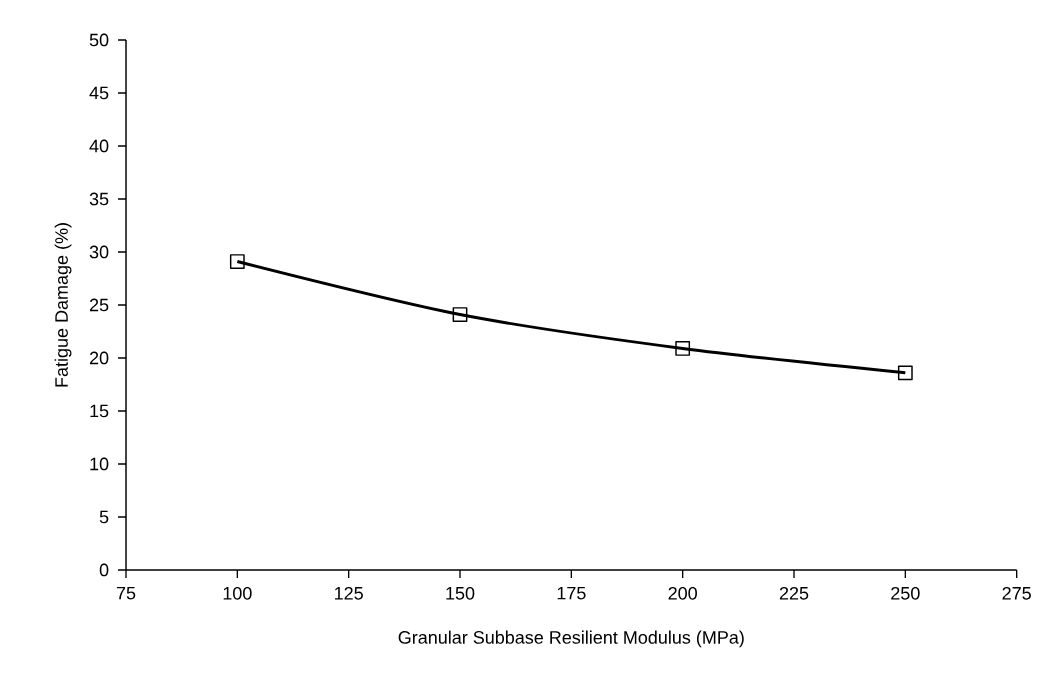 The width and height of the screenshot is (1052, 684). What do you see at coordinates (104, 517) in the screenshot?
I see `y-tick-label: 5` at bounding box center [104, 517].